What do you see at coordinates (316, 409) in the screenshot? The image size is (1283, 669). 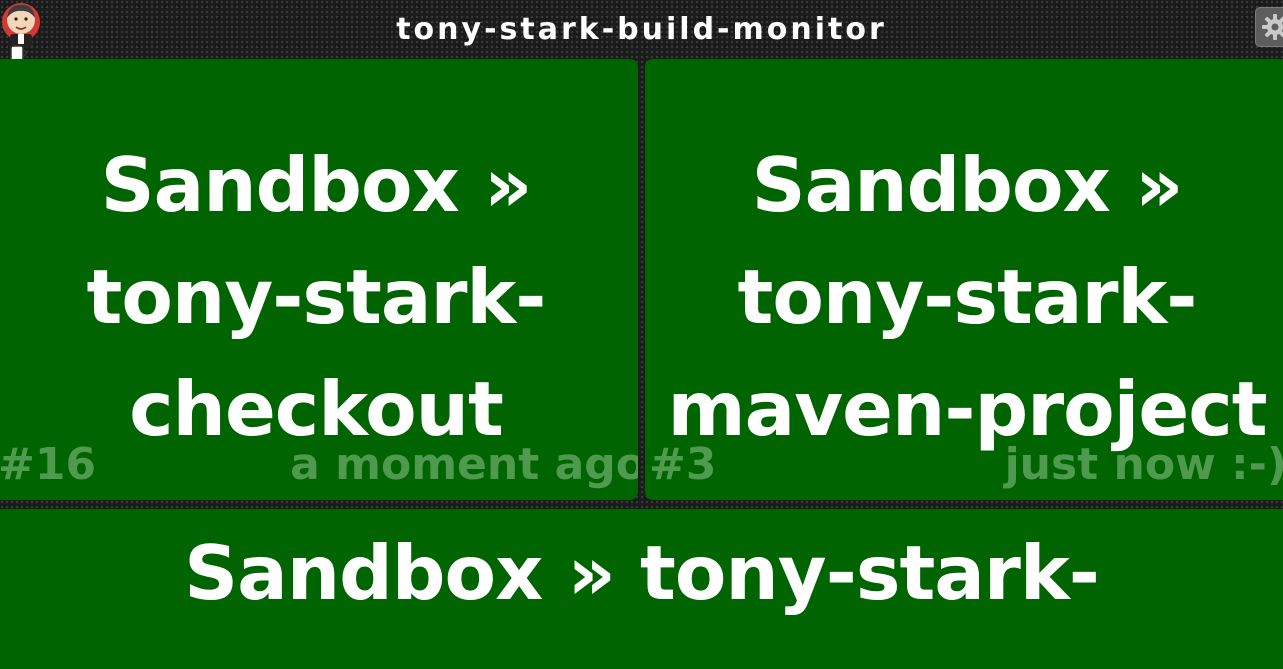 I see `job-name-line: checkout` at bounding box center [316, 409].